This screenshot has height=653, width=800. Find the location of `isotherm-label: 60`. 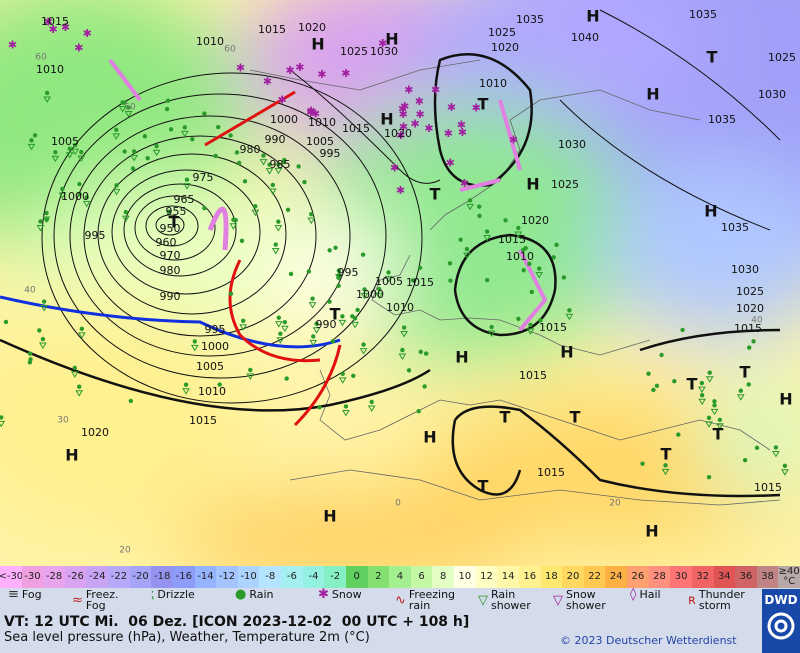

isotherm-label: 60 is located at coordinates (230, 50).